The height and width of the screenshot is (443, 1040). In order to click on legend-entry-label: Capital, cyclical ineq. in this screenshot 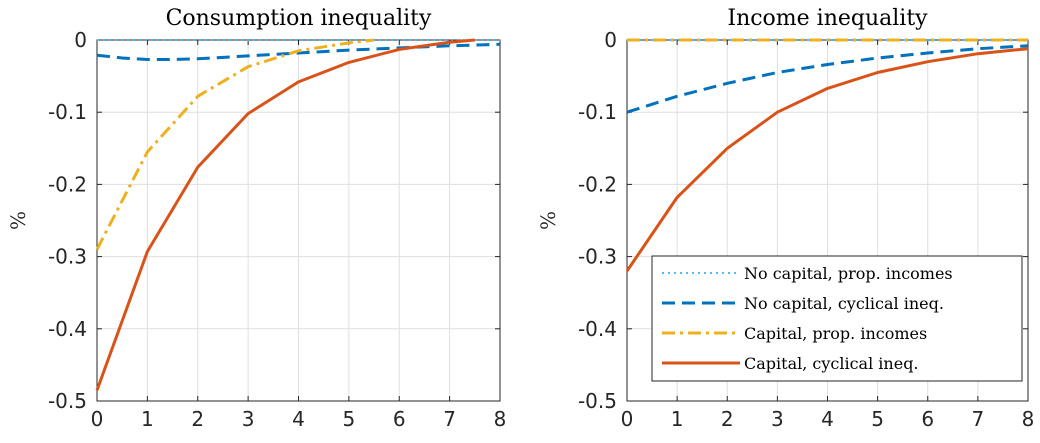, I will do `click(831, 363)`.